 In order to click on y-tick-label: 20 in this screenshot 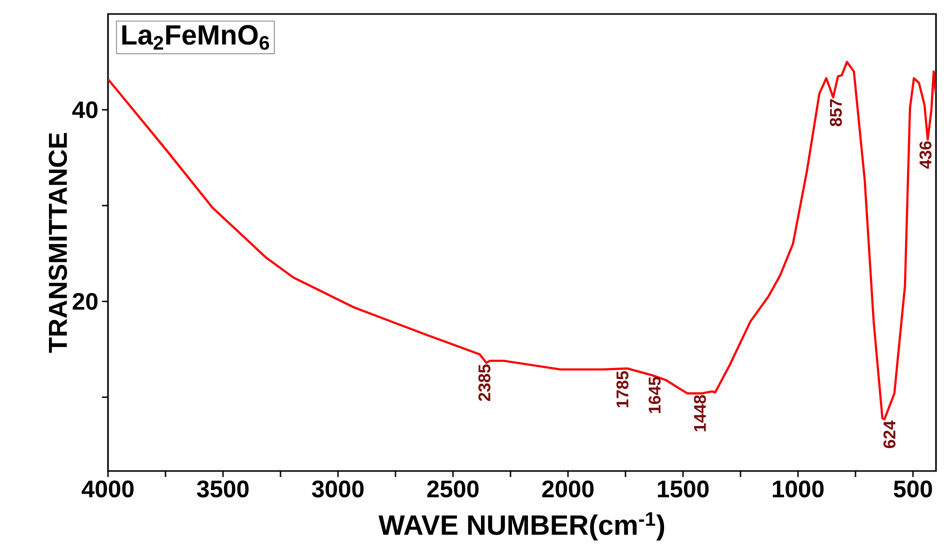, I will do `click(85, 301)`.